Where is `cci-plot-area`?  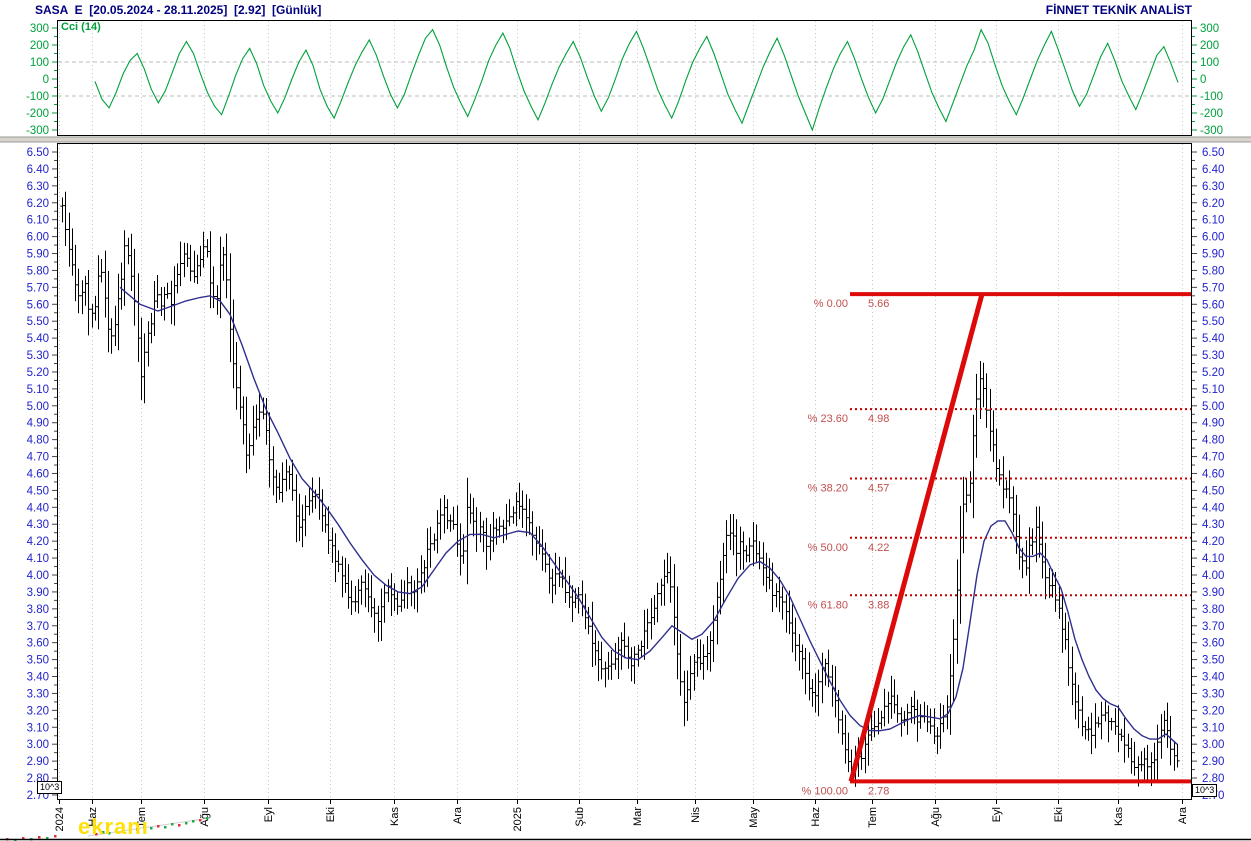
cci-plot-area is located at coordinates (624, 78).